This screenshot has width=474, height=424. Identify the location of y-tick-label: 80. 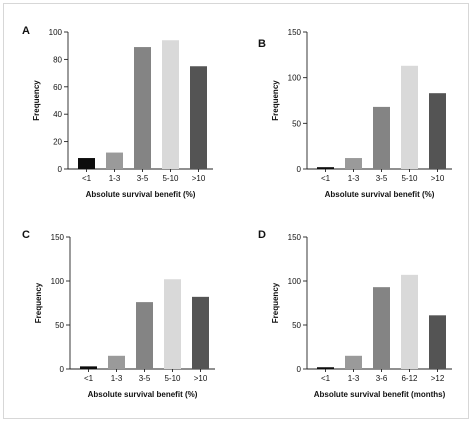
(57, 59).